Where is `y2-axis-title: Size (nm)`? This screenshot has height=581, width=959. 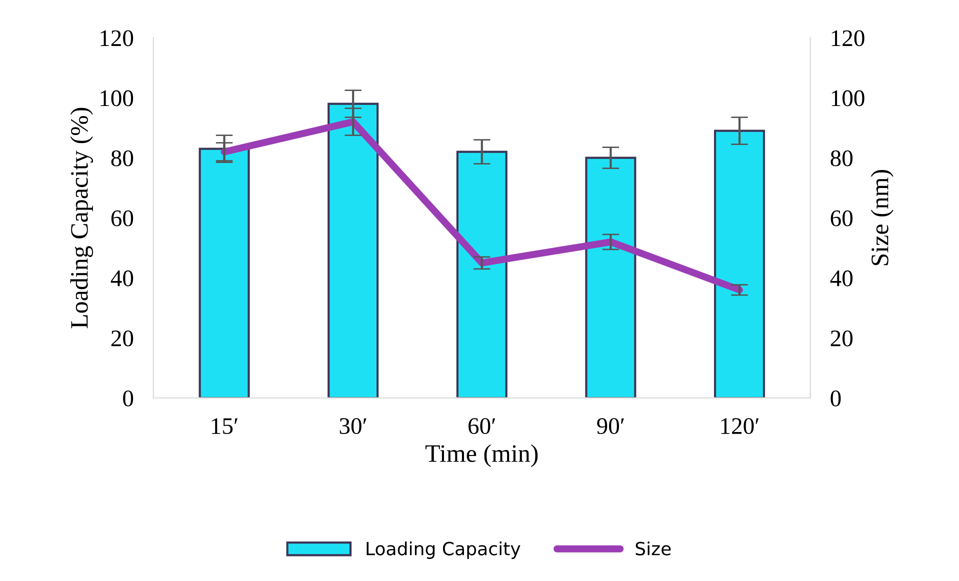
y2-axis-title: Size (nm) is located at coordinates (882, 218).